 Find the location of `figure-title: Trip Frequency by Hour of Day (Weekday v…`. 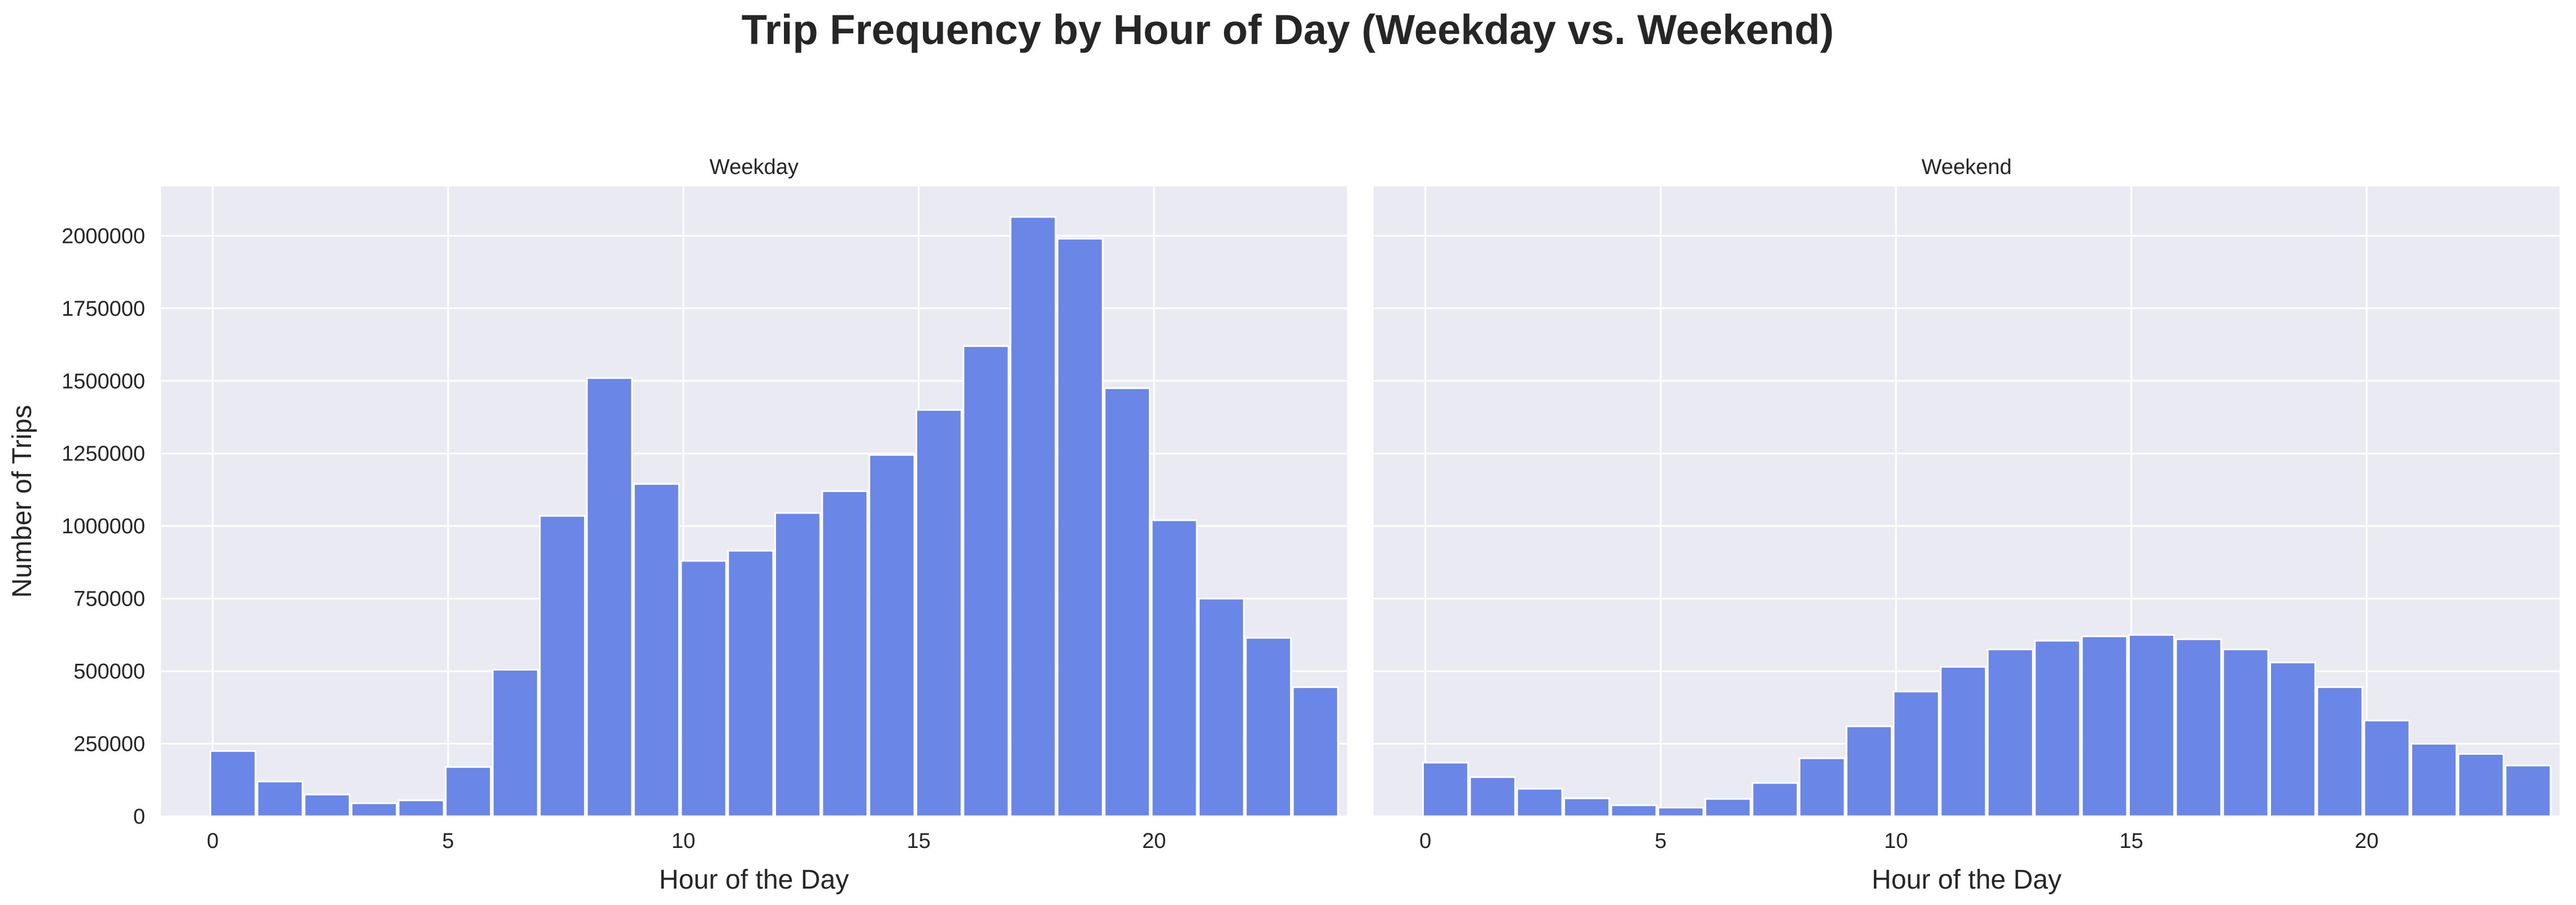

figure-title: Trip Frequency by Hour of Day (Weekday v… is located at coordinates (1288, 29).